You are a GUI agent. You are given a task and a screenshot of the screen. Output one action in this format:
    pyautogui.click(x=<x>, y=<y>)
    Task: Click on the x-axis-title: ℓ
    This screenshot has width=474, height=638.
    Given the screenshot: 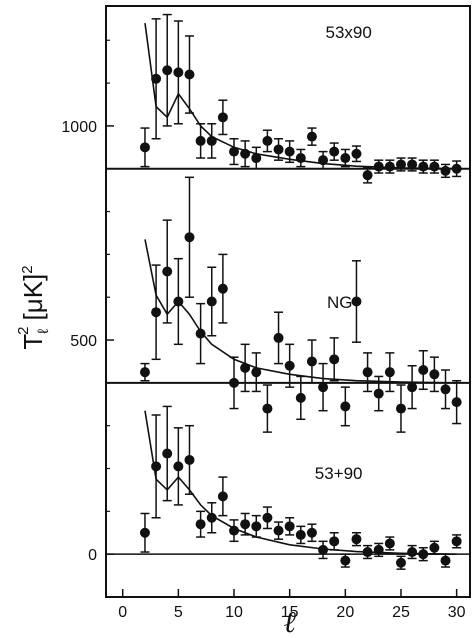 What is the action you would take?
    pyautogui.click(x=289, y=622)
    